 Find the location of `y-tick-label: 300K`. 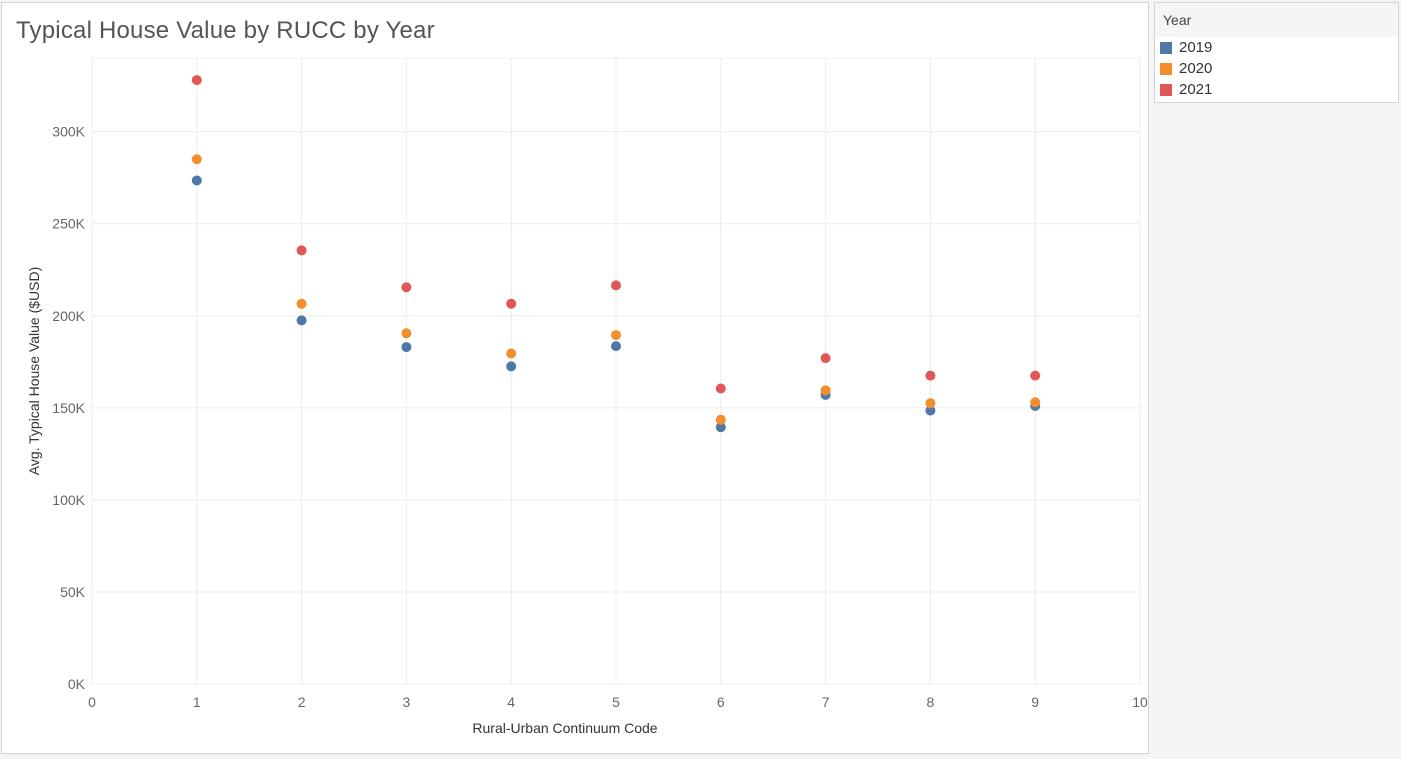

y-tick-label: 300K is located at coordinates (68, 132).